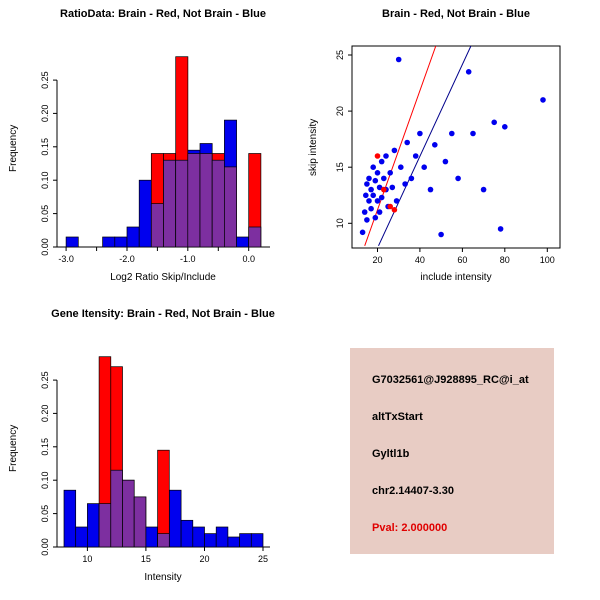 This screenshot has height=600, width=600. I want to click on gene-name-text: Gyltl1b, so click(391, 454).